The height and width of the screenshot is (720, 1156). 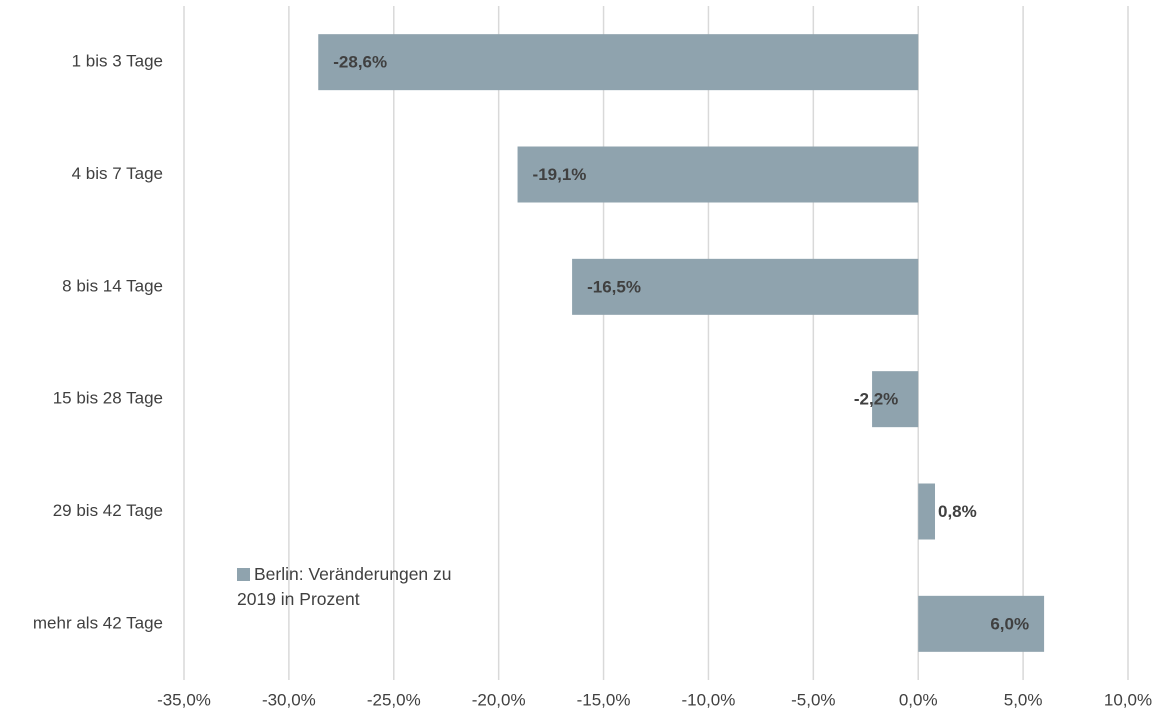 I want to click on y-tick-label: 29 bis 42 Tage, so click(x=108, y=510).